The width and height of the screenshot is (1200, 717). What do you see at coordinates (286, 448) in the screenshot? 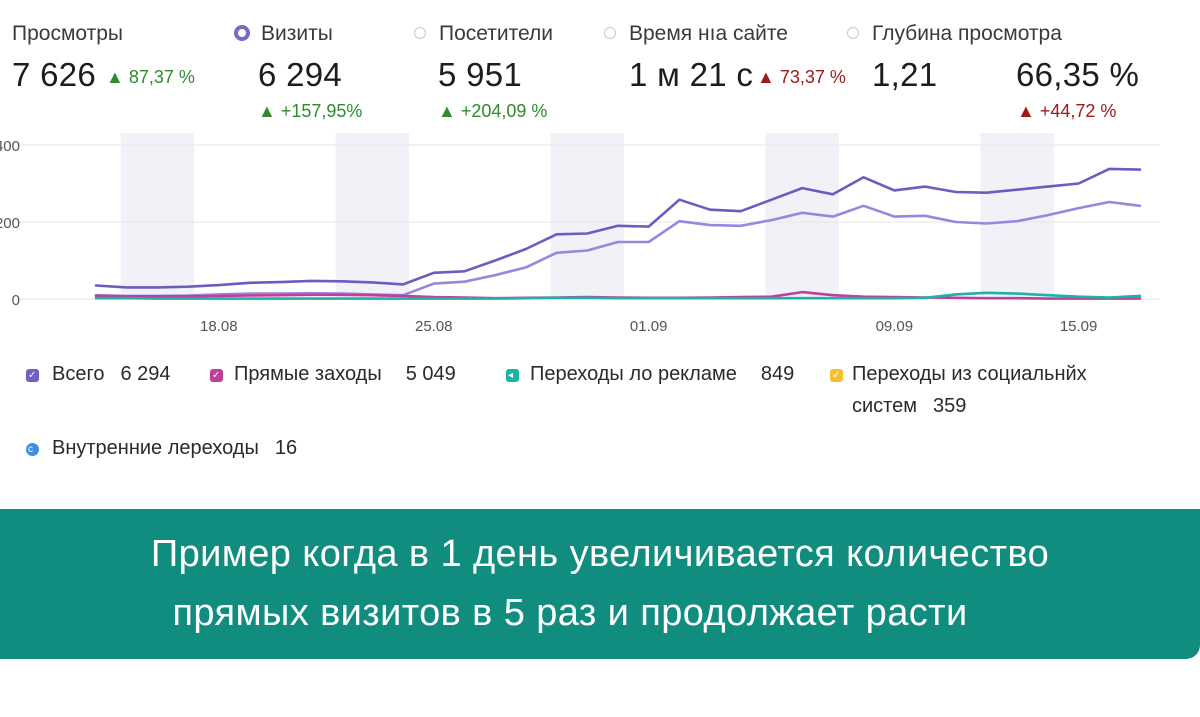
I see `legend-internal-value: 16` at bounding box center [286, 448].